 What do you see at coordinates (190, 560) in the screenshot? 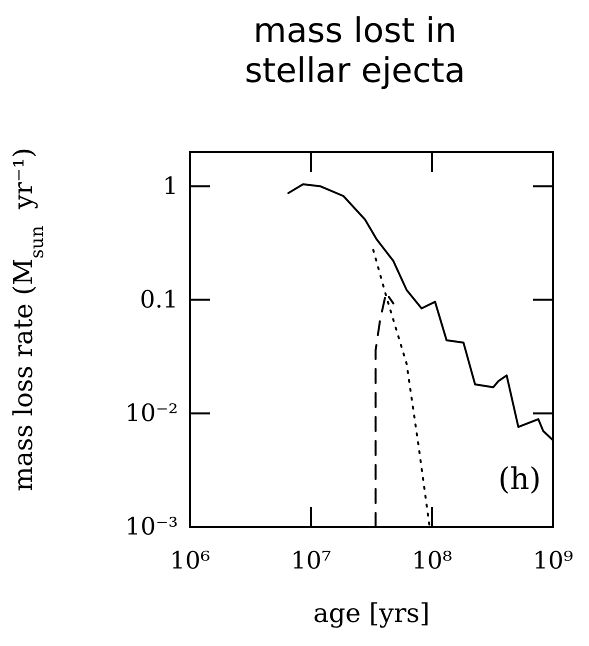
I see `x-tick-label: 10⁶` at bounding box center [190, 560].